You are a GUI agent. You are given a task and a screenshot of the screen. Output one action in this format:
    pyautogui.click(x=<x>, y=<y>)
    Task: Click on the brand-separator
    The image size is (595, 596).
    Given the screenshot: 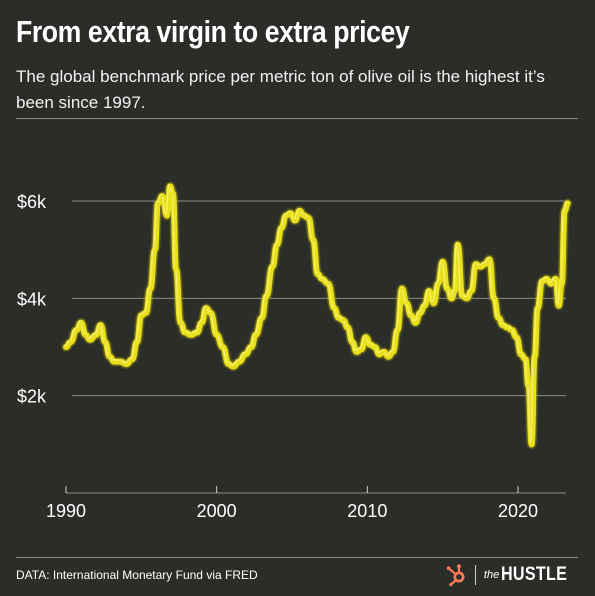 What is the action you would take?
    pyautogui.click(x=475, y=575)
    